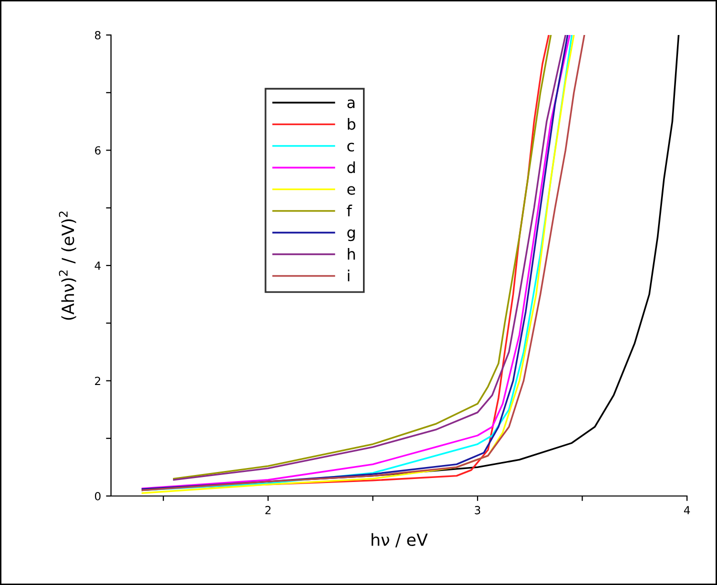 The height and width of the screenshot is (585, 717). I want to click on legend-label: e, so click(351, 190).